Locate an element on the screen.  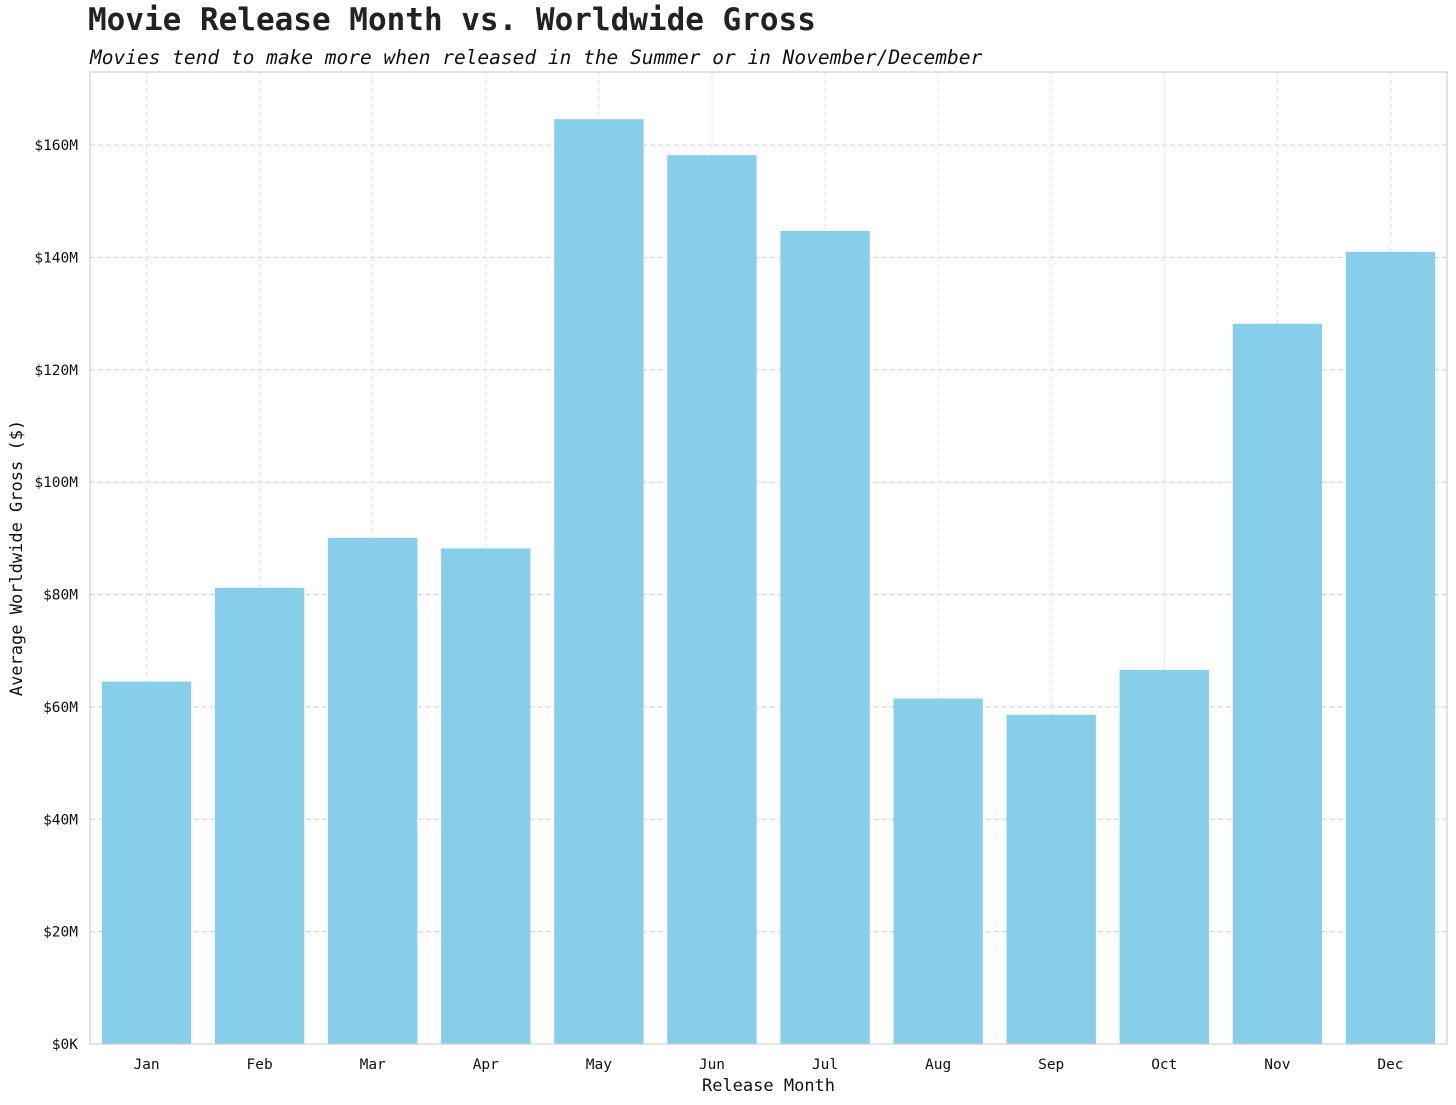
y-tick-label: $80M is located at coordinates (60, 596).